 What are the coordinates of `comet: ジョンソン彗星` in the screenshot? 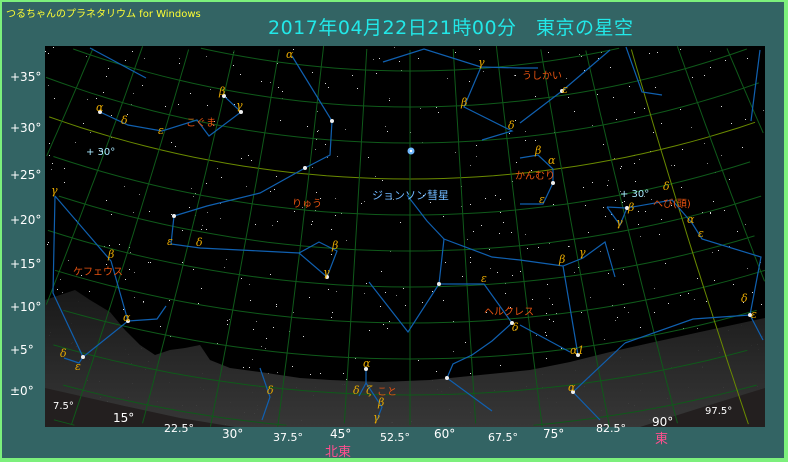 It's located at (410, 175).